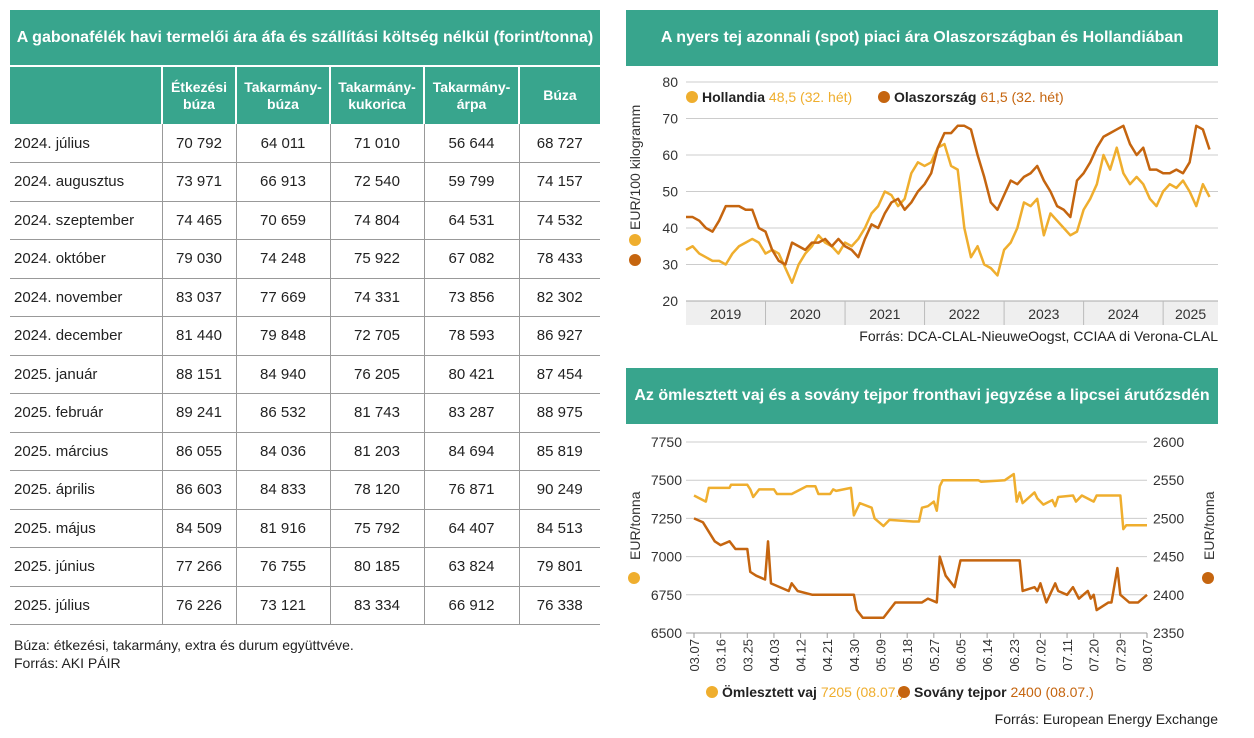 Image resolution: width=1254 pixels, height=738 pixels. Describe the element at coordinates (282, 567) in the screenshot. I see `table-cell: 76 755` at that location.